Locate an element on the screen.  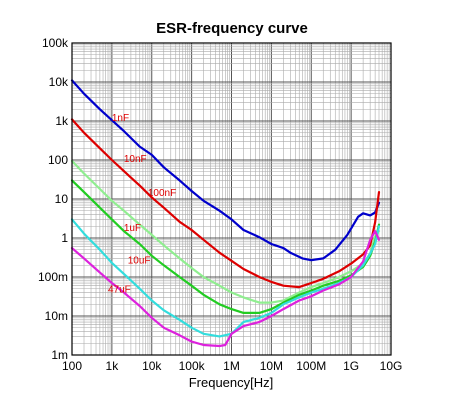
series-label-10nf: 10nF is located at coordinates (135, 159).